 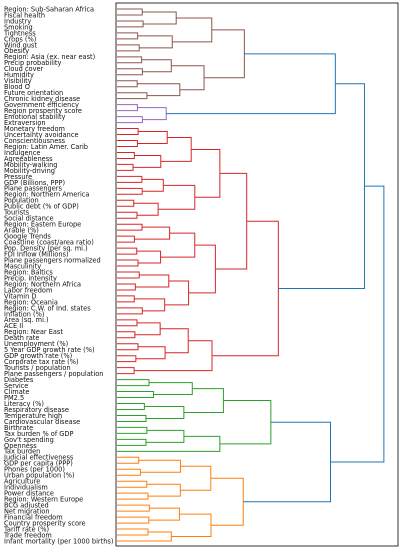 What do you see at coordinates (24, 404) in the screenshot?
I see `leaf-label: Literacy (%)` at bounding box center [24, 404].